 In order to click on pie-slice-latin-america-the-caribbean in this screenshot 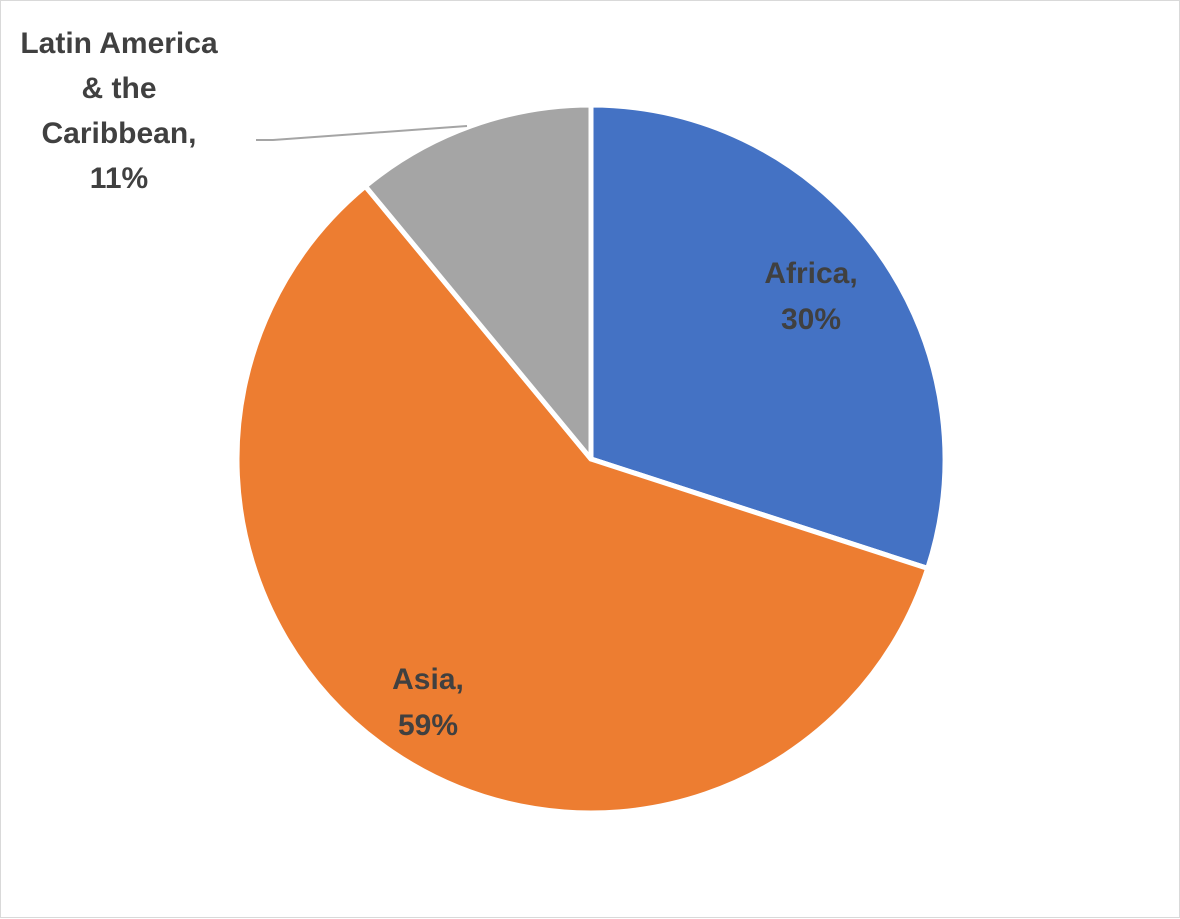, I will do `click(478, 282)`.